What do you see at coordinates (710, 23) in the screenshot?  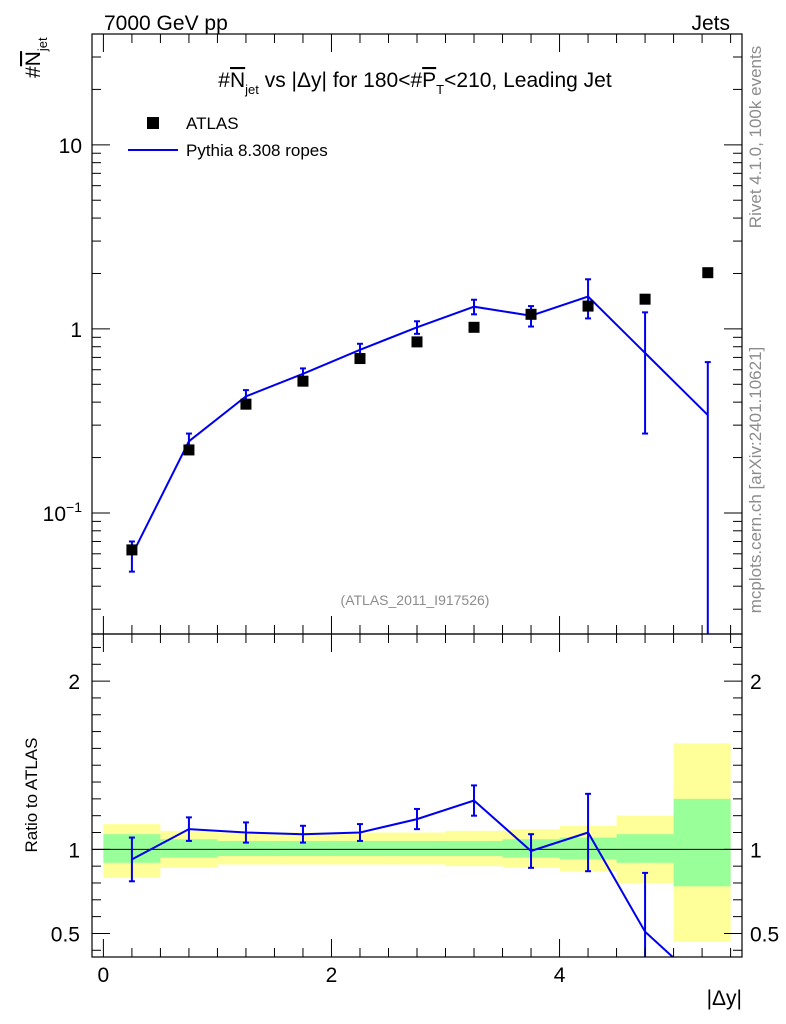 I see `header-process: Jets` at bounding box center [710, 23].